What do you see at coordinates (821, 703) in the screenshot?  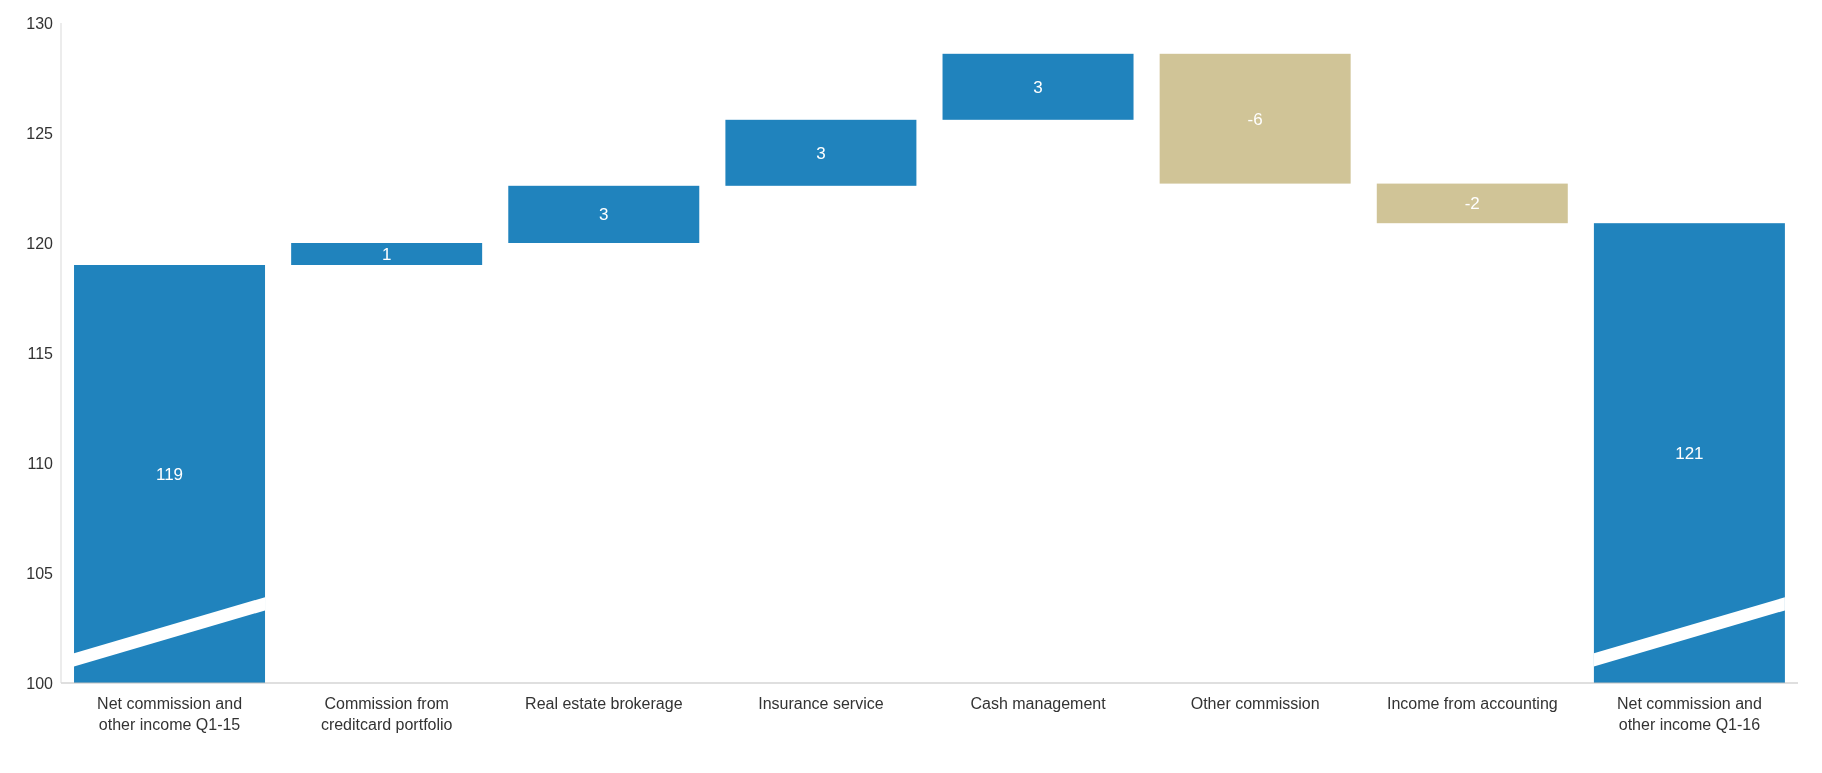 I see `x-tick-label: Insurance service` at bounding box center [821, 703].